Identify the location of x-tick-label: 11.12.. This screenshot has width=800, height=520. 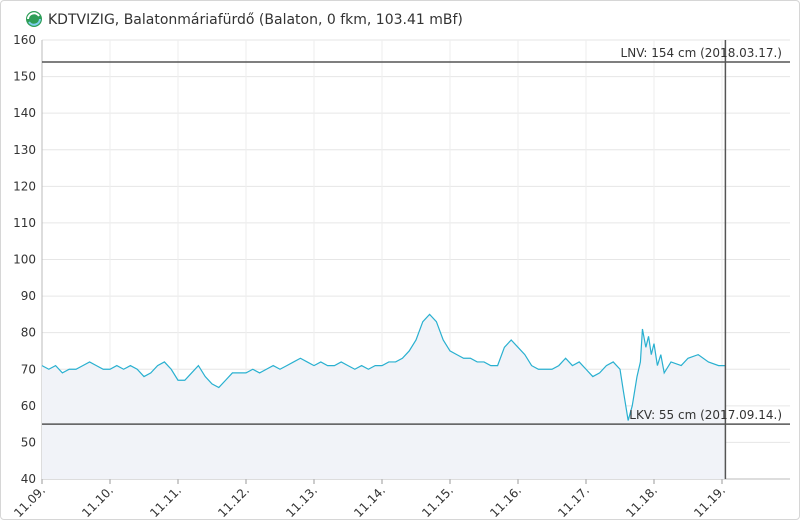
(233, 501).